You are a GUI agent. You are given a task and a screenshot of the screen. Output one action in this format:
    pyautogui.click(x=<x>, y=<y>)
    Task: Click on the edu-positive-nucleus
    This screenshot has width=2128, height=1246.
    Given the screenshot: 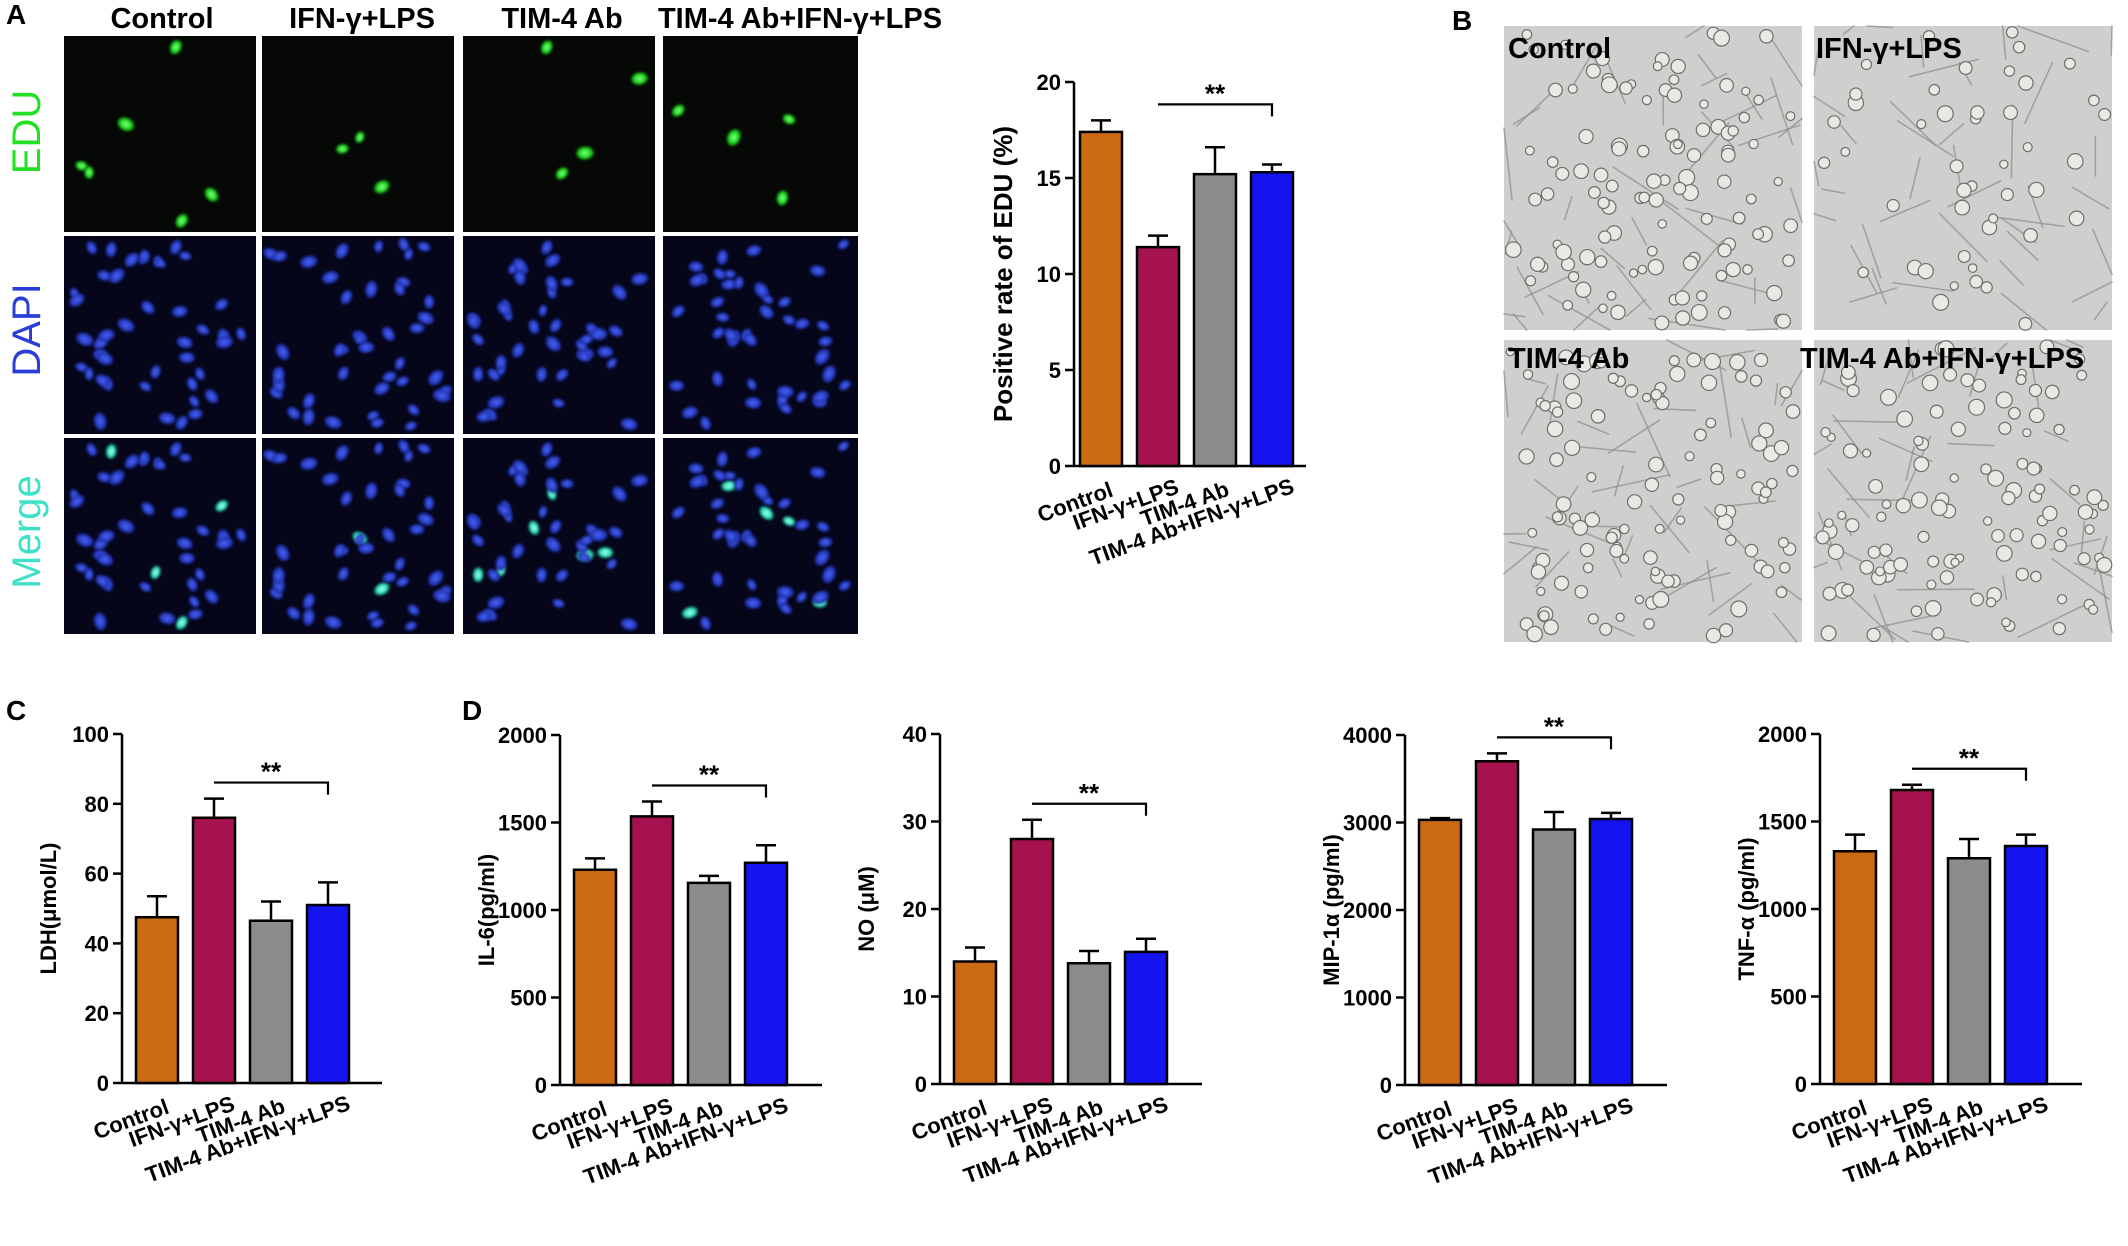 What is the action you would take?
    pyautogui.click(x=585, y=153)
    